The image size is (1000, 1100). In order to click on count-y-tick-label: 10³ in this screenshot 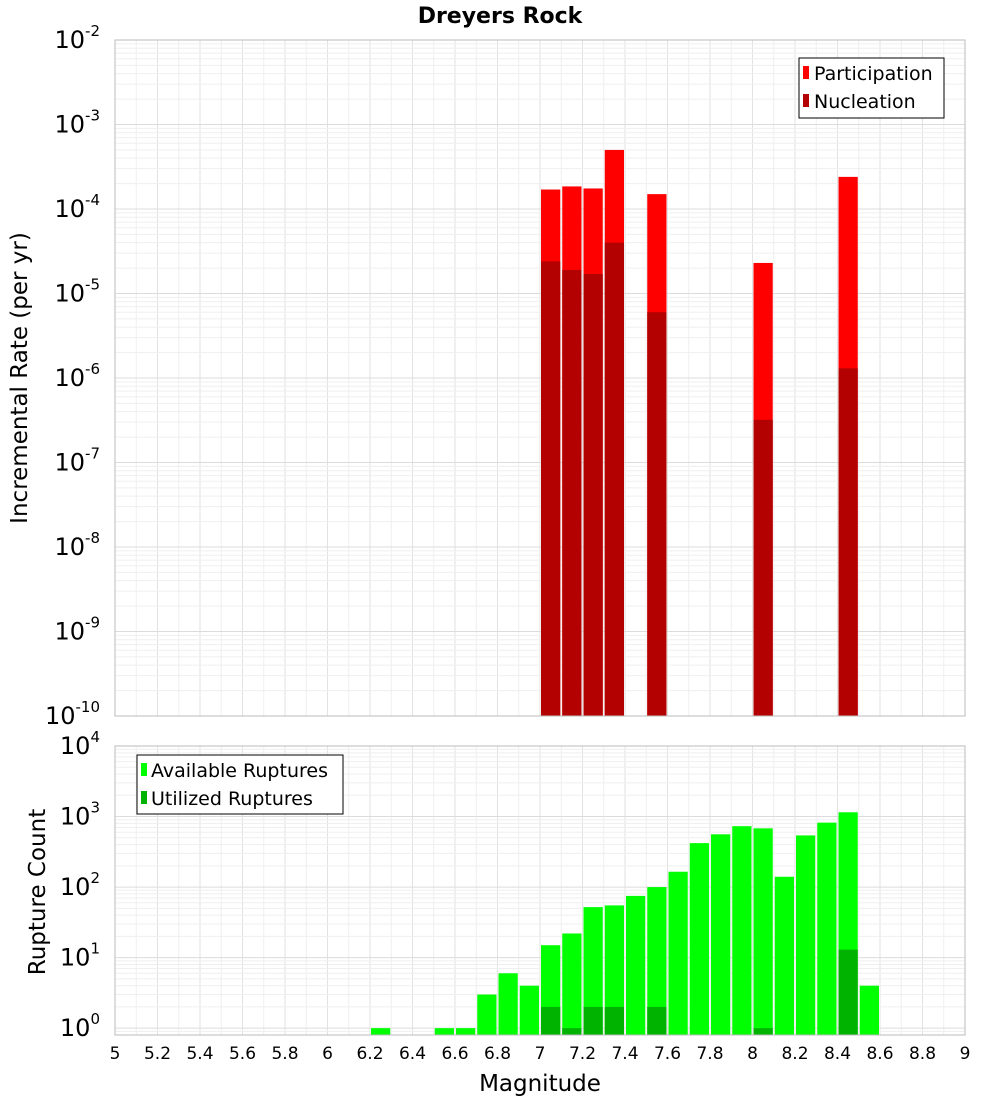, I will do `click(80, 815)`.